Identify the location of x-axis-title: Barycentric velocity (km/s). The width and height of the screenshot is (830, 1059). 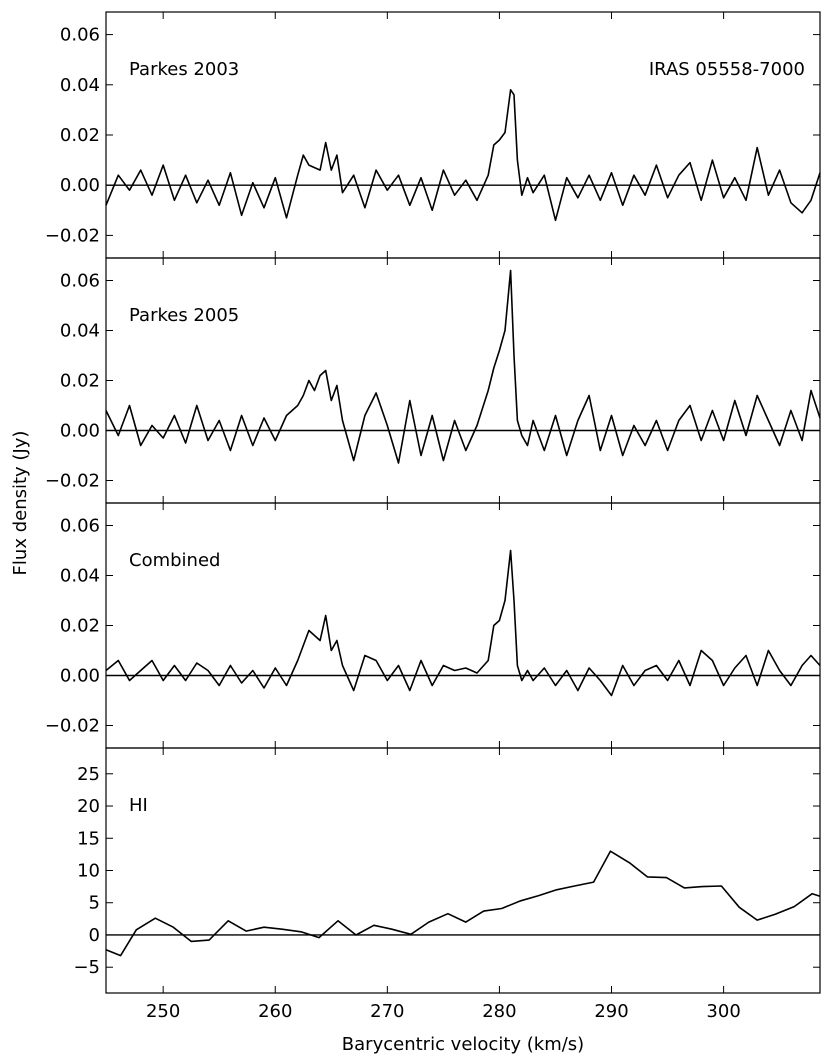
(463, 1044).